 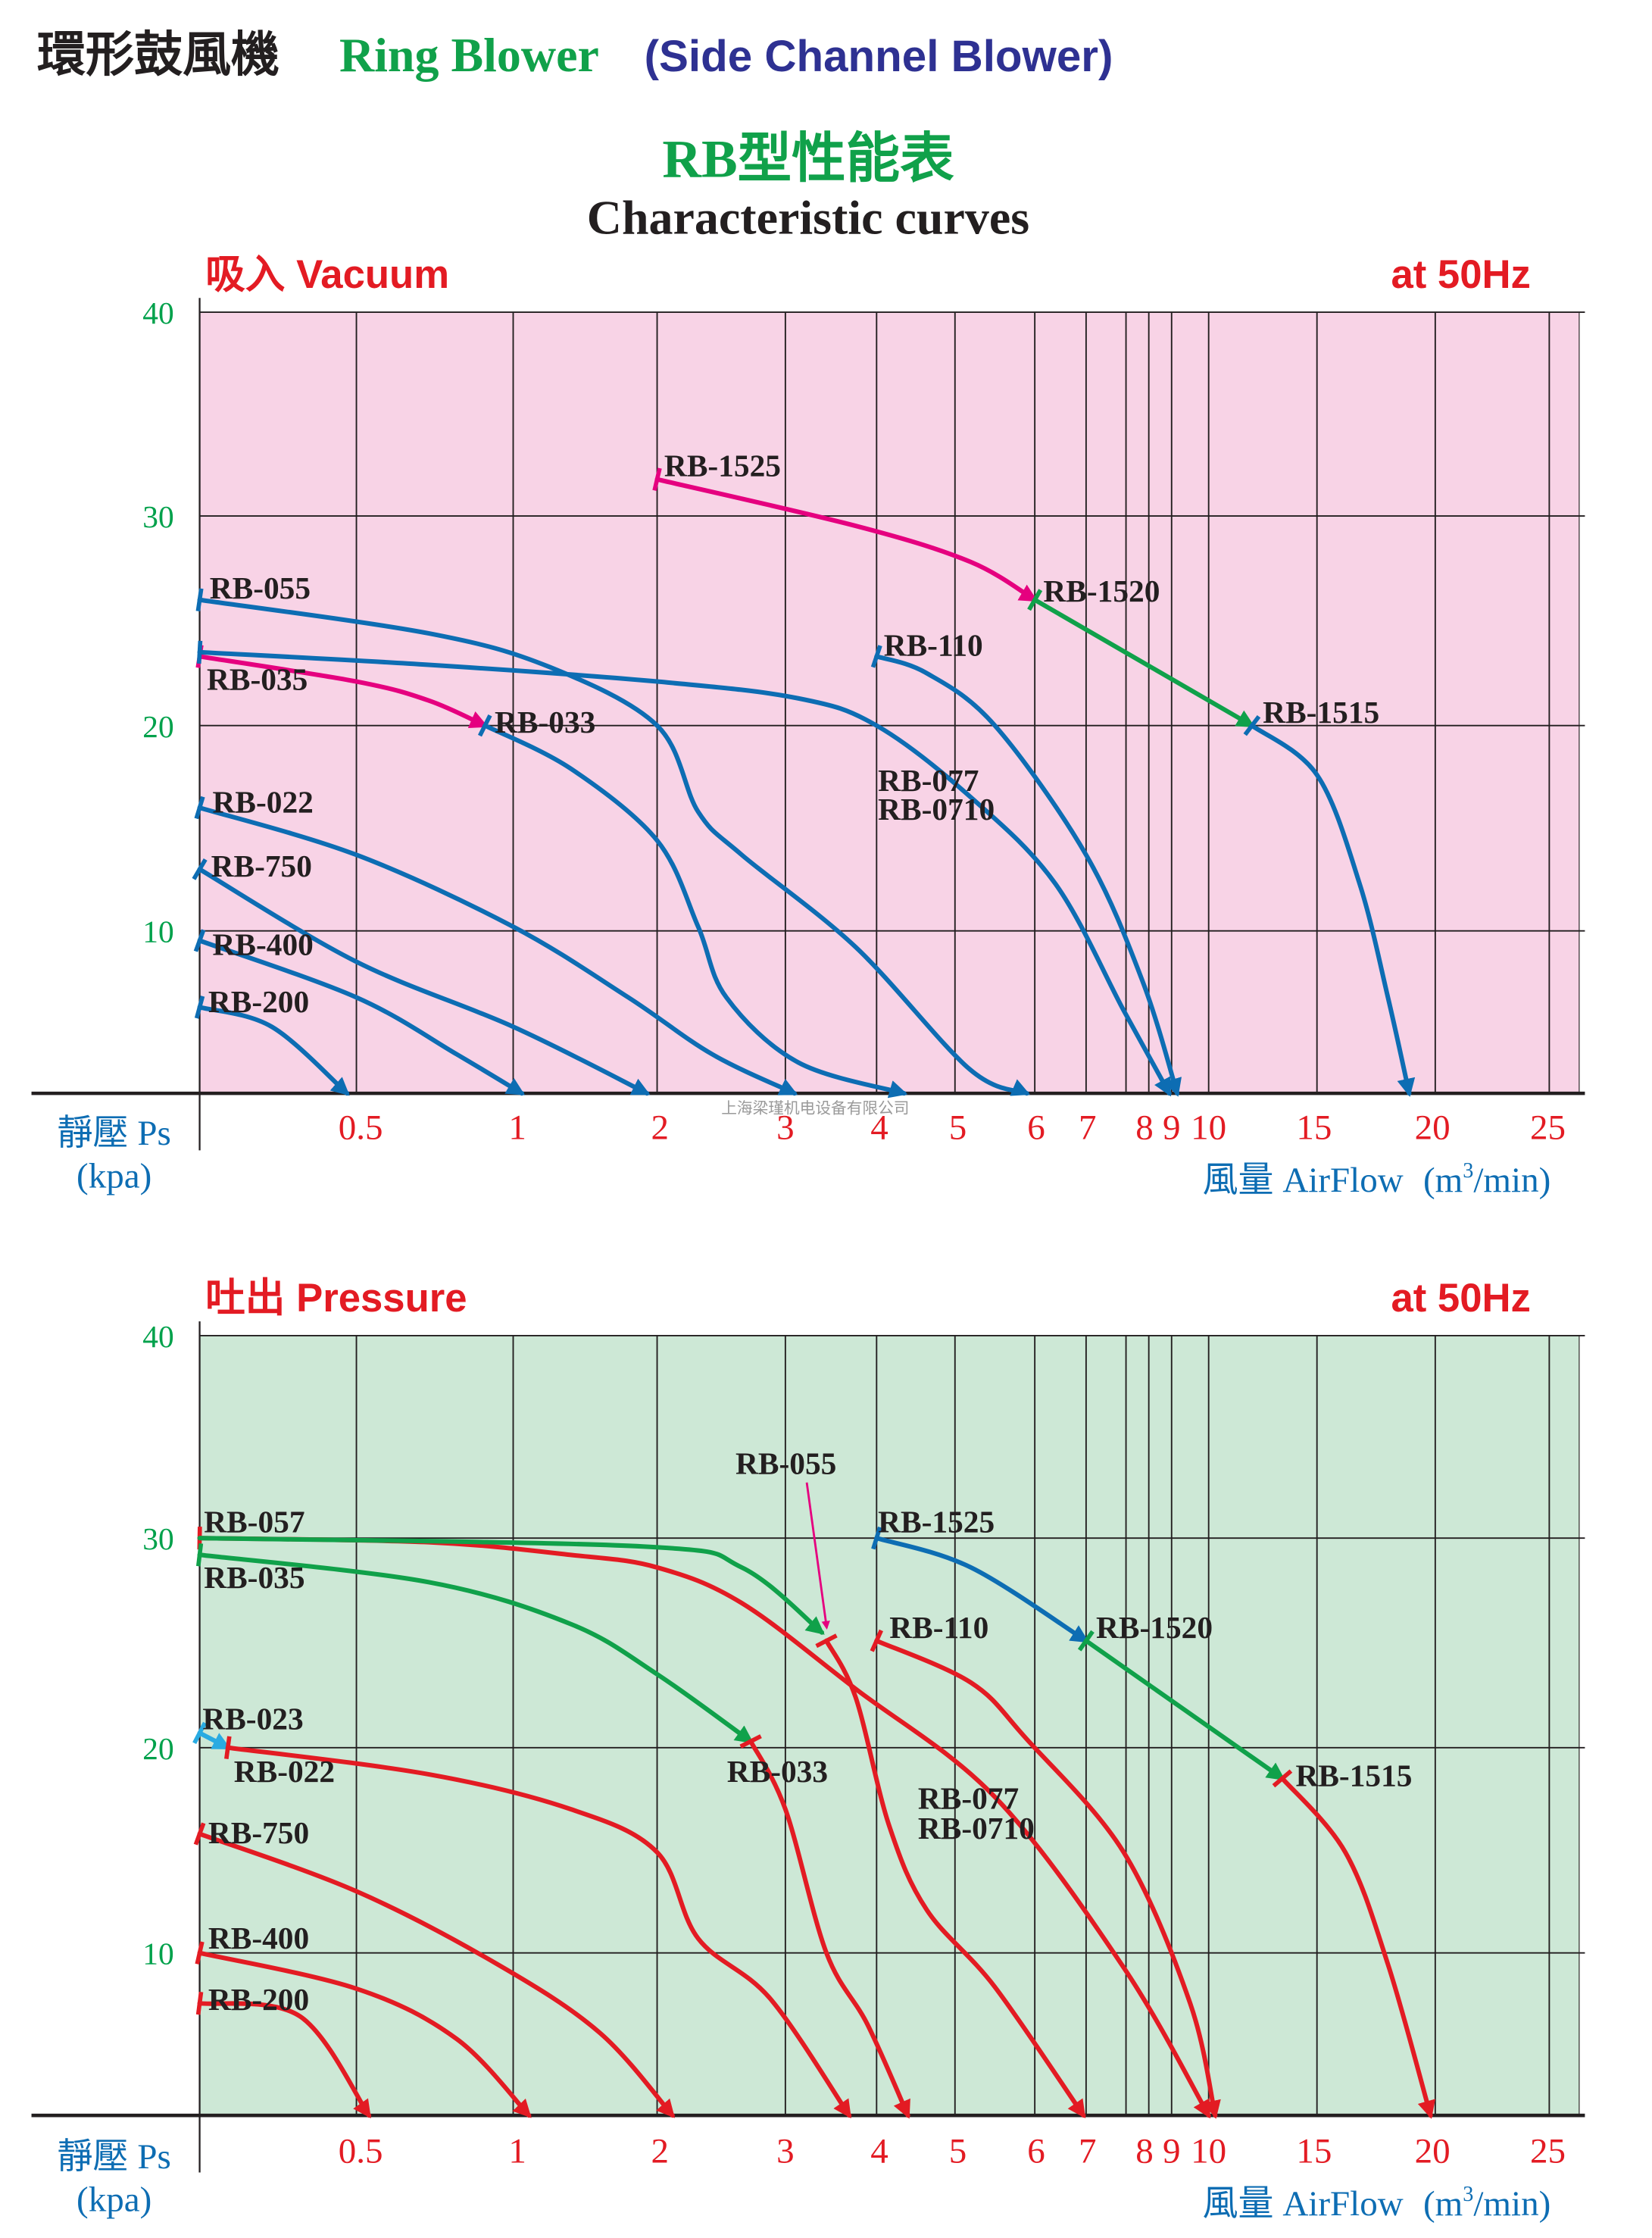 What do you see at coordinates (808, 218) in the screenshot?
I see `subtitle-en: Characteristic curves` at bounding box center [808, 218].